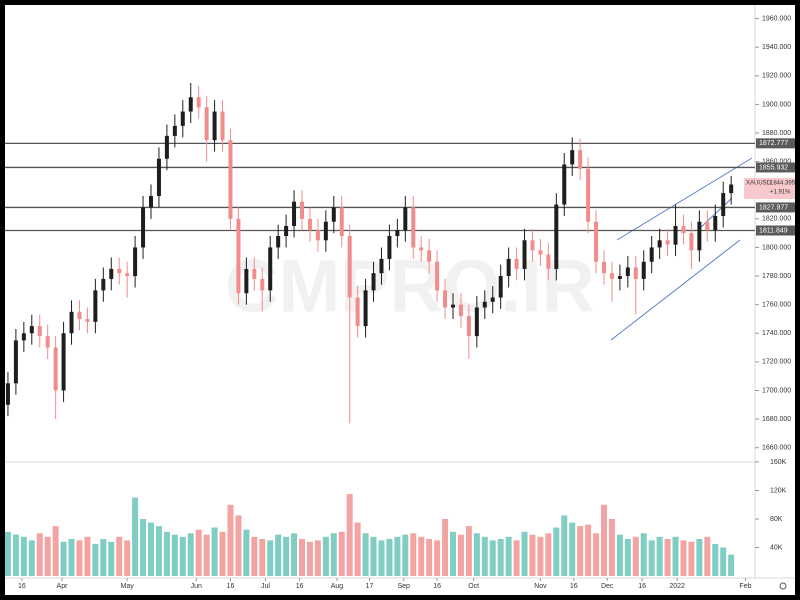 Image resolution: width=800 pixels, height=600 pixels. What do you see at coordinates (759, 184) in the screenshot?
I see `symbol-label: XAUUSD` at bounding box center [759, 184].